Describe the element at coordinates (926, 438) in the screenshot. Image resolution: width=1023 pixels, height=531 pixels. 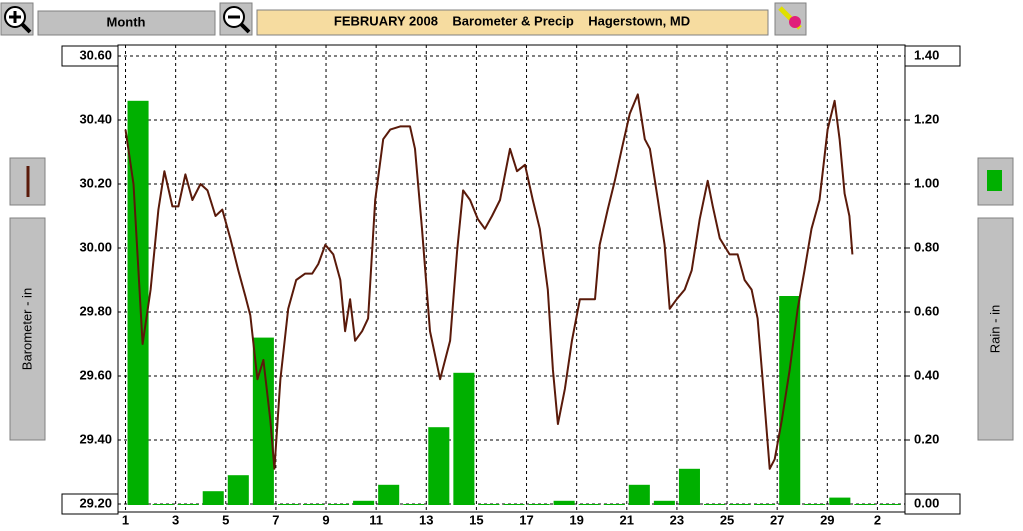
I see `y2-tick-label: 0.20` at that location.